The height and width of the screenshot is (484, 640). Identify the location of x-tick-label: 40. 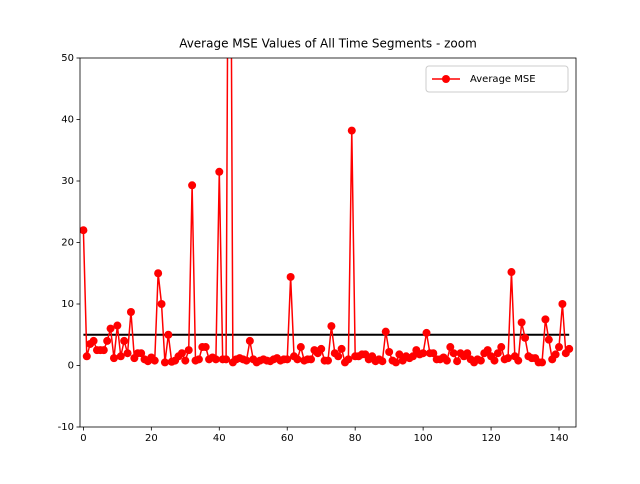
(219, 438).